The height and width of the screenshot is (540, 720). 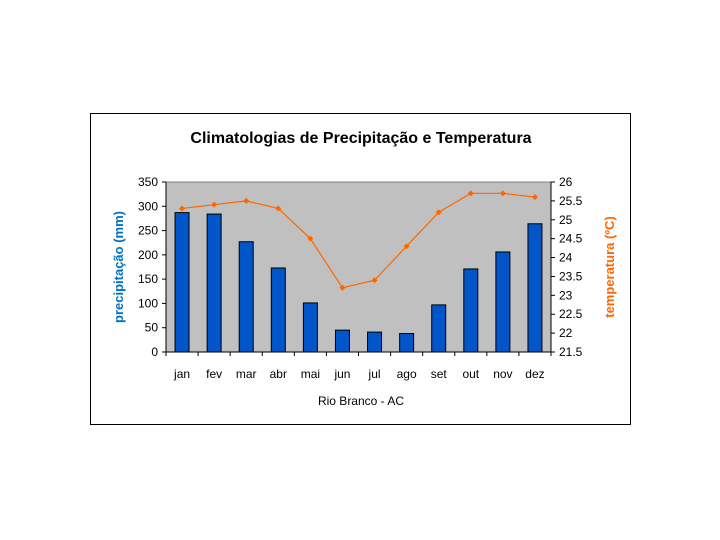 What do you see at coordinates (566, 220) in the screenshot?
I see `y2-tick-label: 25` at bounding box center [566, 220].